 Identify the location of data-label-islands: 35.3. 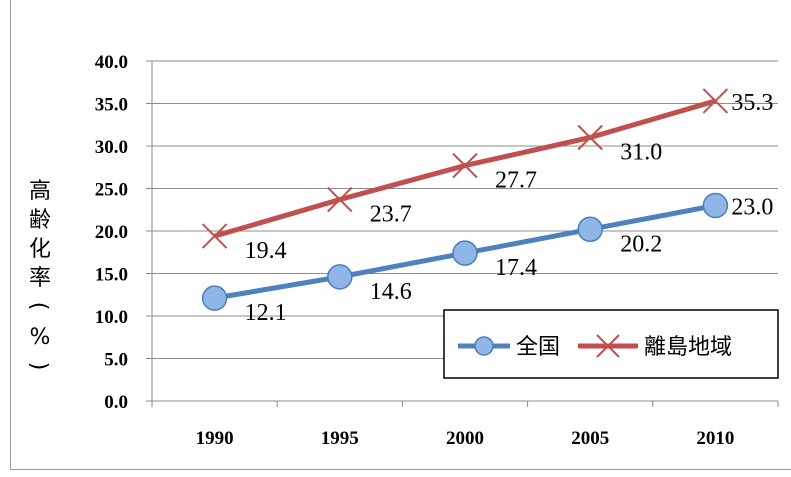
(752, 103).